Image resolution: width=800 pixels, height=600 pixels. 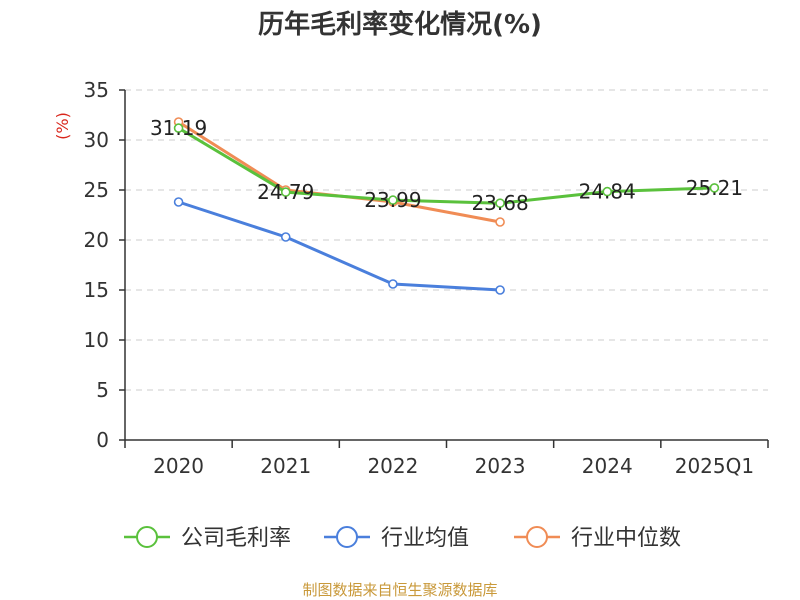 I want to click on y-tick-label: 25, so click(x=96, y=190).